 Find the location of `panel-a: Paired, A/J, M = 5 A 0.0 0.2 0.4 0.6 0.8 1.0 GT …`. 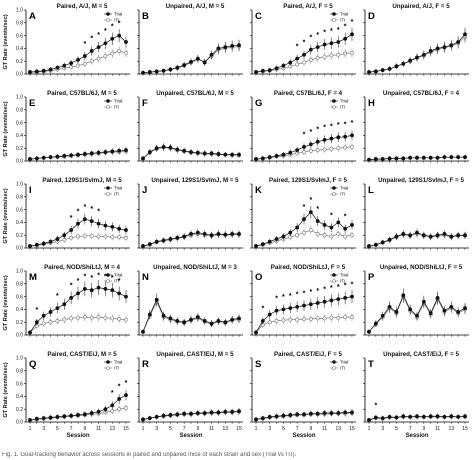

panel-a: Paired, A/J, M = 5 A 0.0 0.2 0.4 0.6 0.8 1.0 GT … is located at coordinates (66, 40).